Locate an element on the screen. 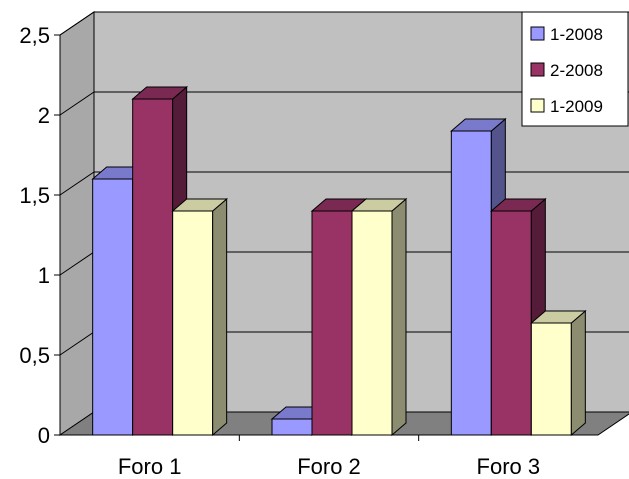  y-tick-label: 1 is located at coordinates (44, 275).